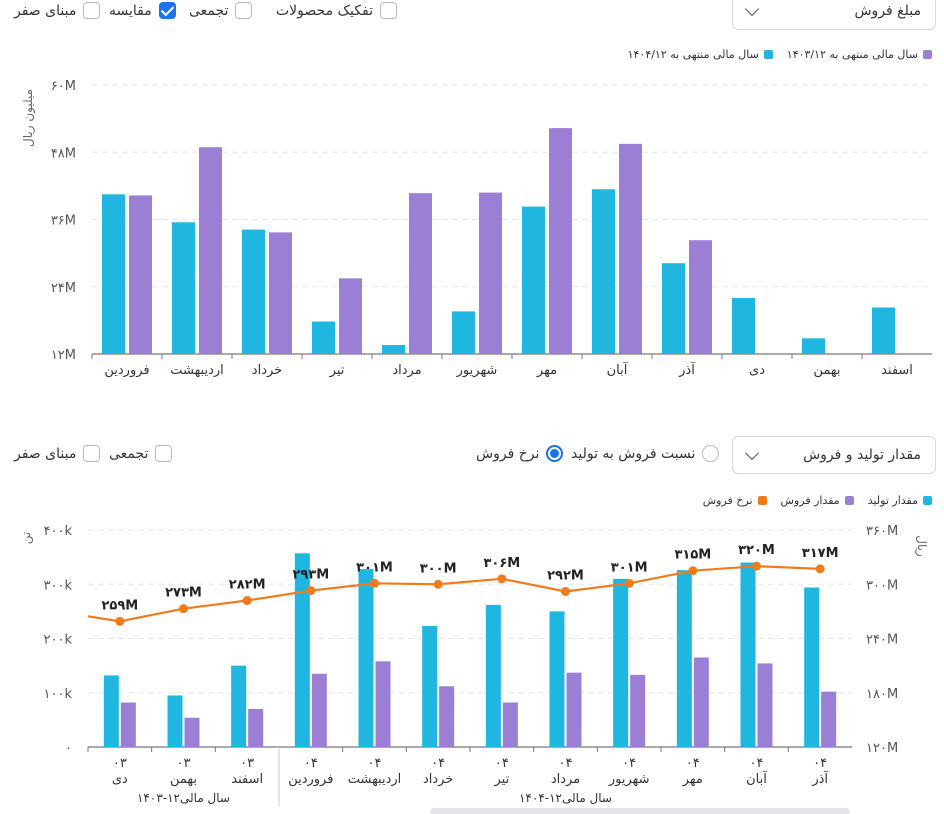  What do you see at coordinates (756, 550) in the screenshot?
I see `sales-rate-label: ۳۲۰M` at bounding box center [756, 550].